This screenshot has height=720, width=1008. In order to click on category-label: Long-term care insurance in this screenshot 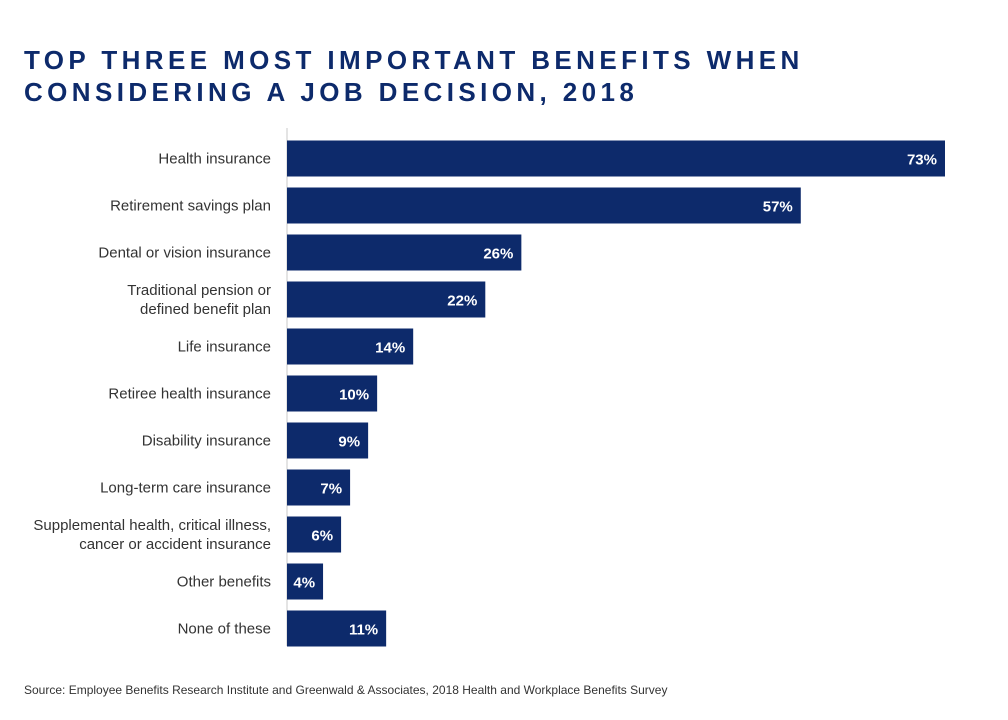, I will do `click(185, 488)`.